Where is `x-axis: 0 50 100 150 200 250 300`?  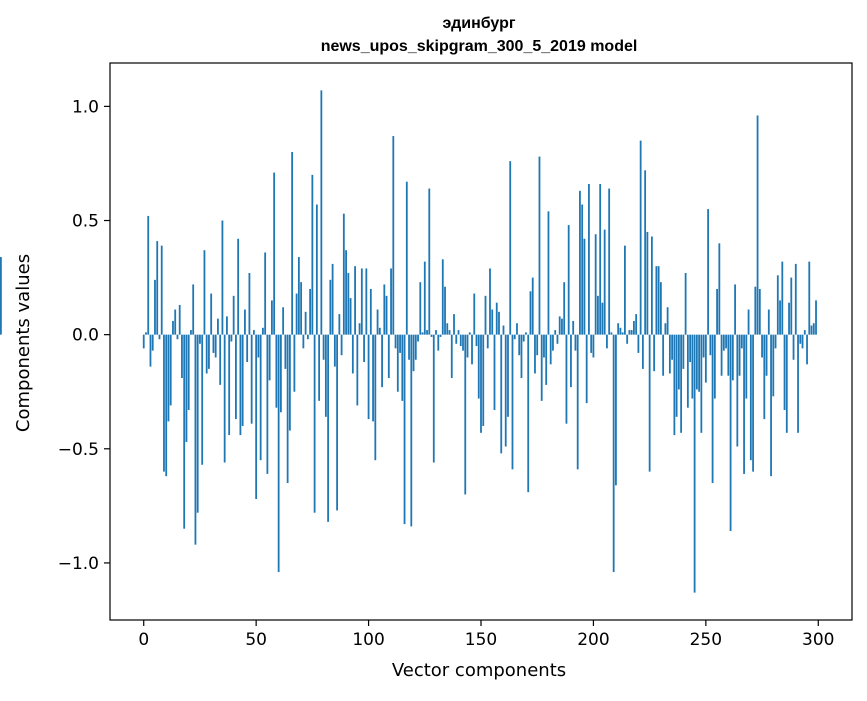
x-axis: 0 50 100 150 200 250 300 is located at coordinates (486, 635).